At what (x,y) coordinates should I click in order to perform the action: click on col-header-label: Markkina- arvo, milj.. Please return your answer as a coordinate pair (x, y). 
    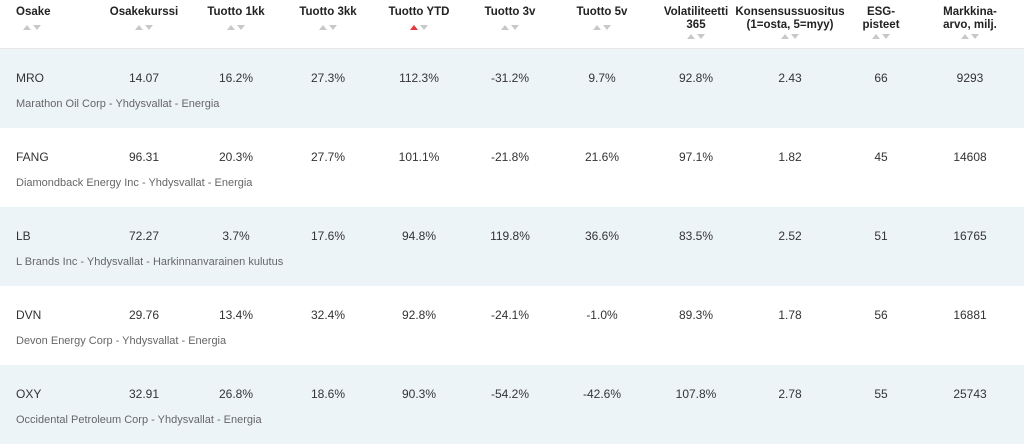
    Looking at the image, I should click on (970, 18).